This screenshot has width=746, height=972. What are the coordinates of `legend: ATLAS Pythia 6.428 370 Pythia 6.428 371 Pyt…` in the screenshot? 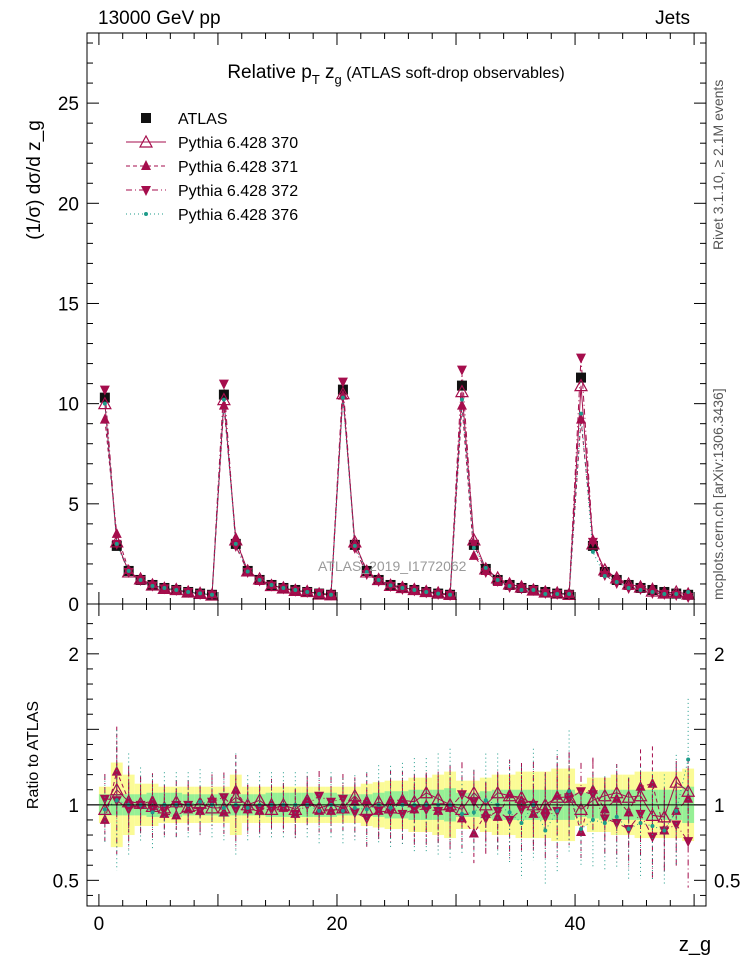 It's located at (212, 167).